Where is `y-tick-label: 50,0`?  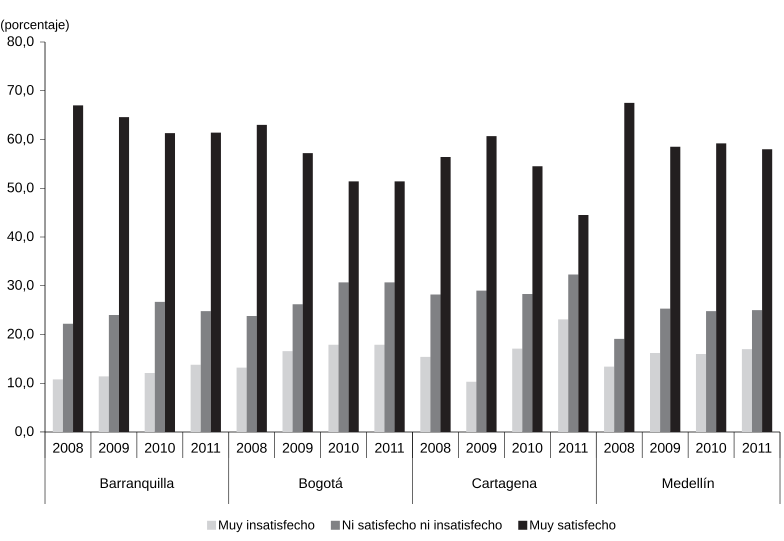 y-tick-label: 50,0 is located at coordinates (20, 188).